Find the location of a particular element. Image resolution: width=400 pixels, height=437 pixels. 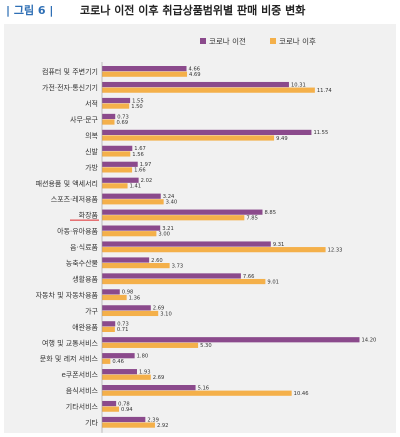

category-label-18: 문화 및 레저 서비스 is located at coordinates (69, 358).